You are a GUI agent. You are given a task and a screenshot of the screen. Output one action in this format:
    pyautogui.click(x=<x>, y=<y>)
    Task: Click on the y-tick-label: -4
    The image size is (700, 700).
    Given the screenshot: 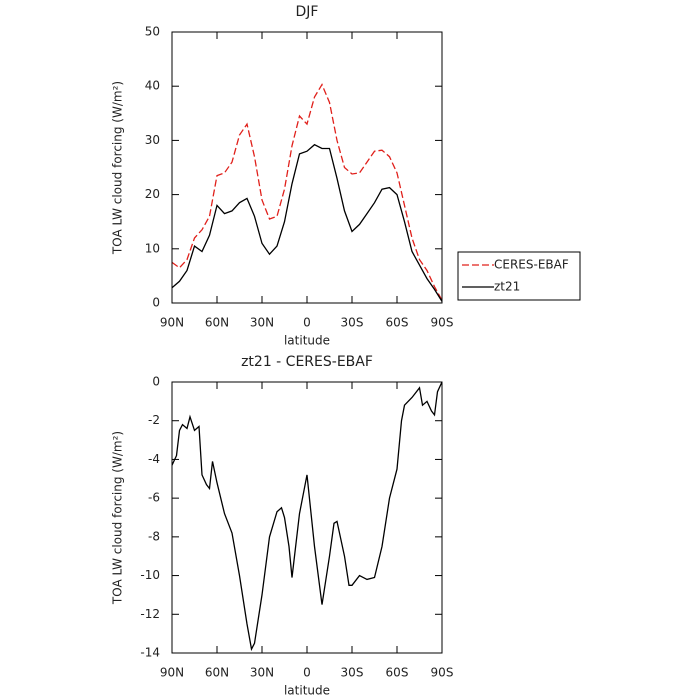 What is the action you would take?
    pyautogui.click(x=154, y=459)
    